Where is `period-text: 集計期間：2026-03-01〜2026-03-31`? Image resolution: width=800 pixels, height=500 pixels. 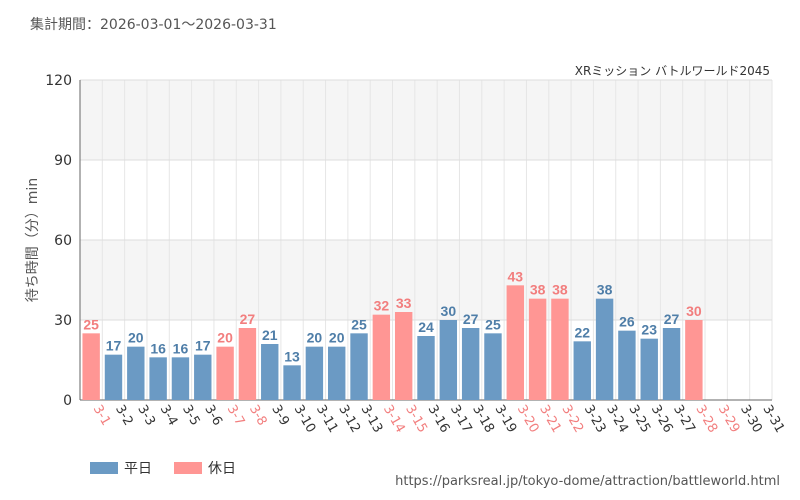 period-text: 集計期間：2026-03-01〜2026-03-31 is located at coordinates (153, 25).